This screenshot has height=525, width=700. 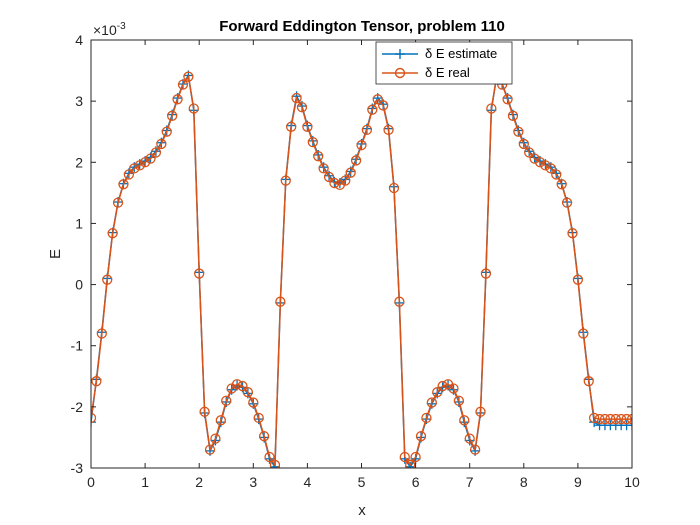 I want to click on legend-label-real: δ E real, so click(x=447, y=72).